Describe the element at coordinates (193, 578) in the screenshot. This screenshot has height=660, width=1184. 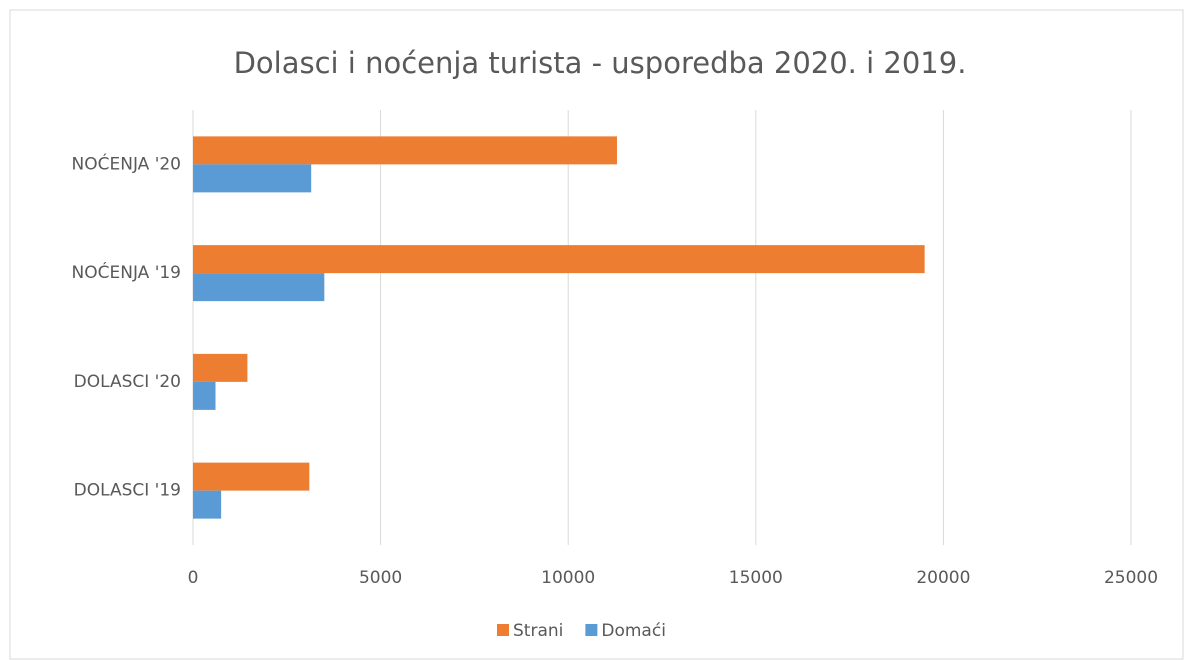
I see `x-tick-label: 0` at that location.